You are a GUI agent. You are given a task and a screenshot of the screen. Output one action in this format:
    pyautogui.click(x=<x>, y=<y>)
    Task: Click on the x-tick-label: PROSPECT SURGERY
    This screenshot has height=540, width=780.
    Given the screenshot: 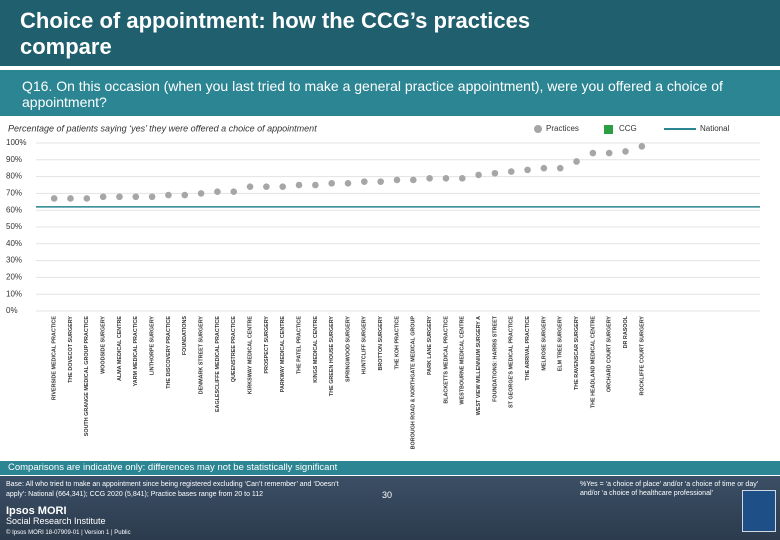 What is the action you would take?
    pyautogui.click(x=267, y=345)
    